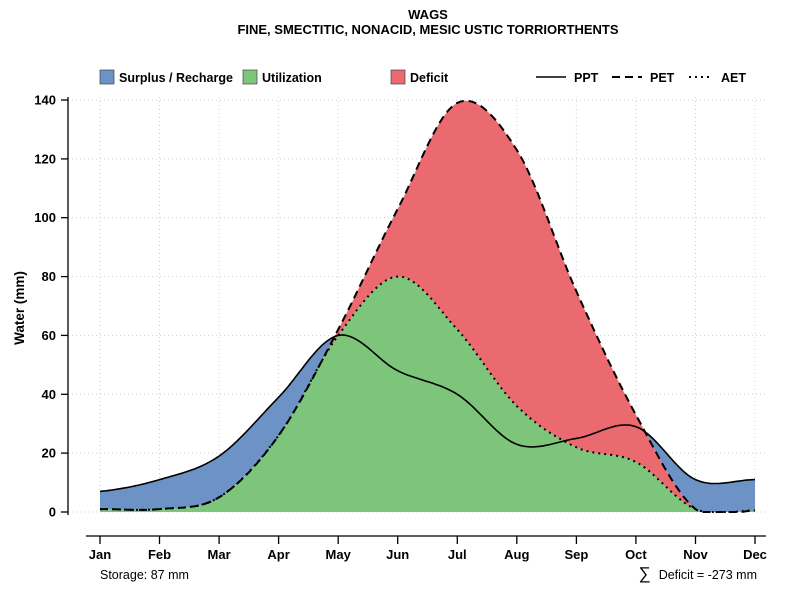  What do you see at coordinates (397, 554) in the screenshot?
I see `x-tick-label: Jun` at bounding box center [397, 554].